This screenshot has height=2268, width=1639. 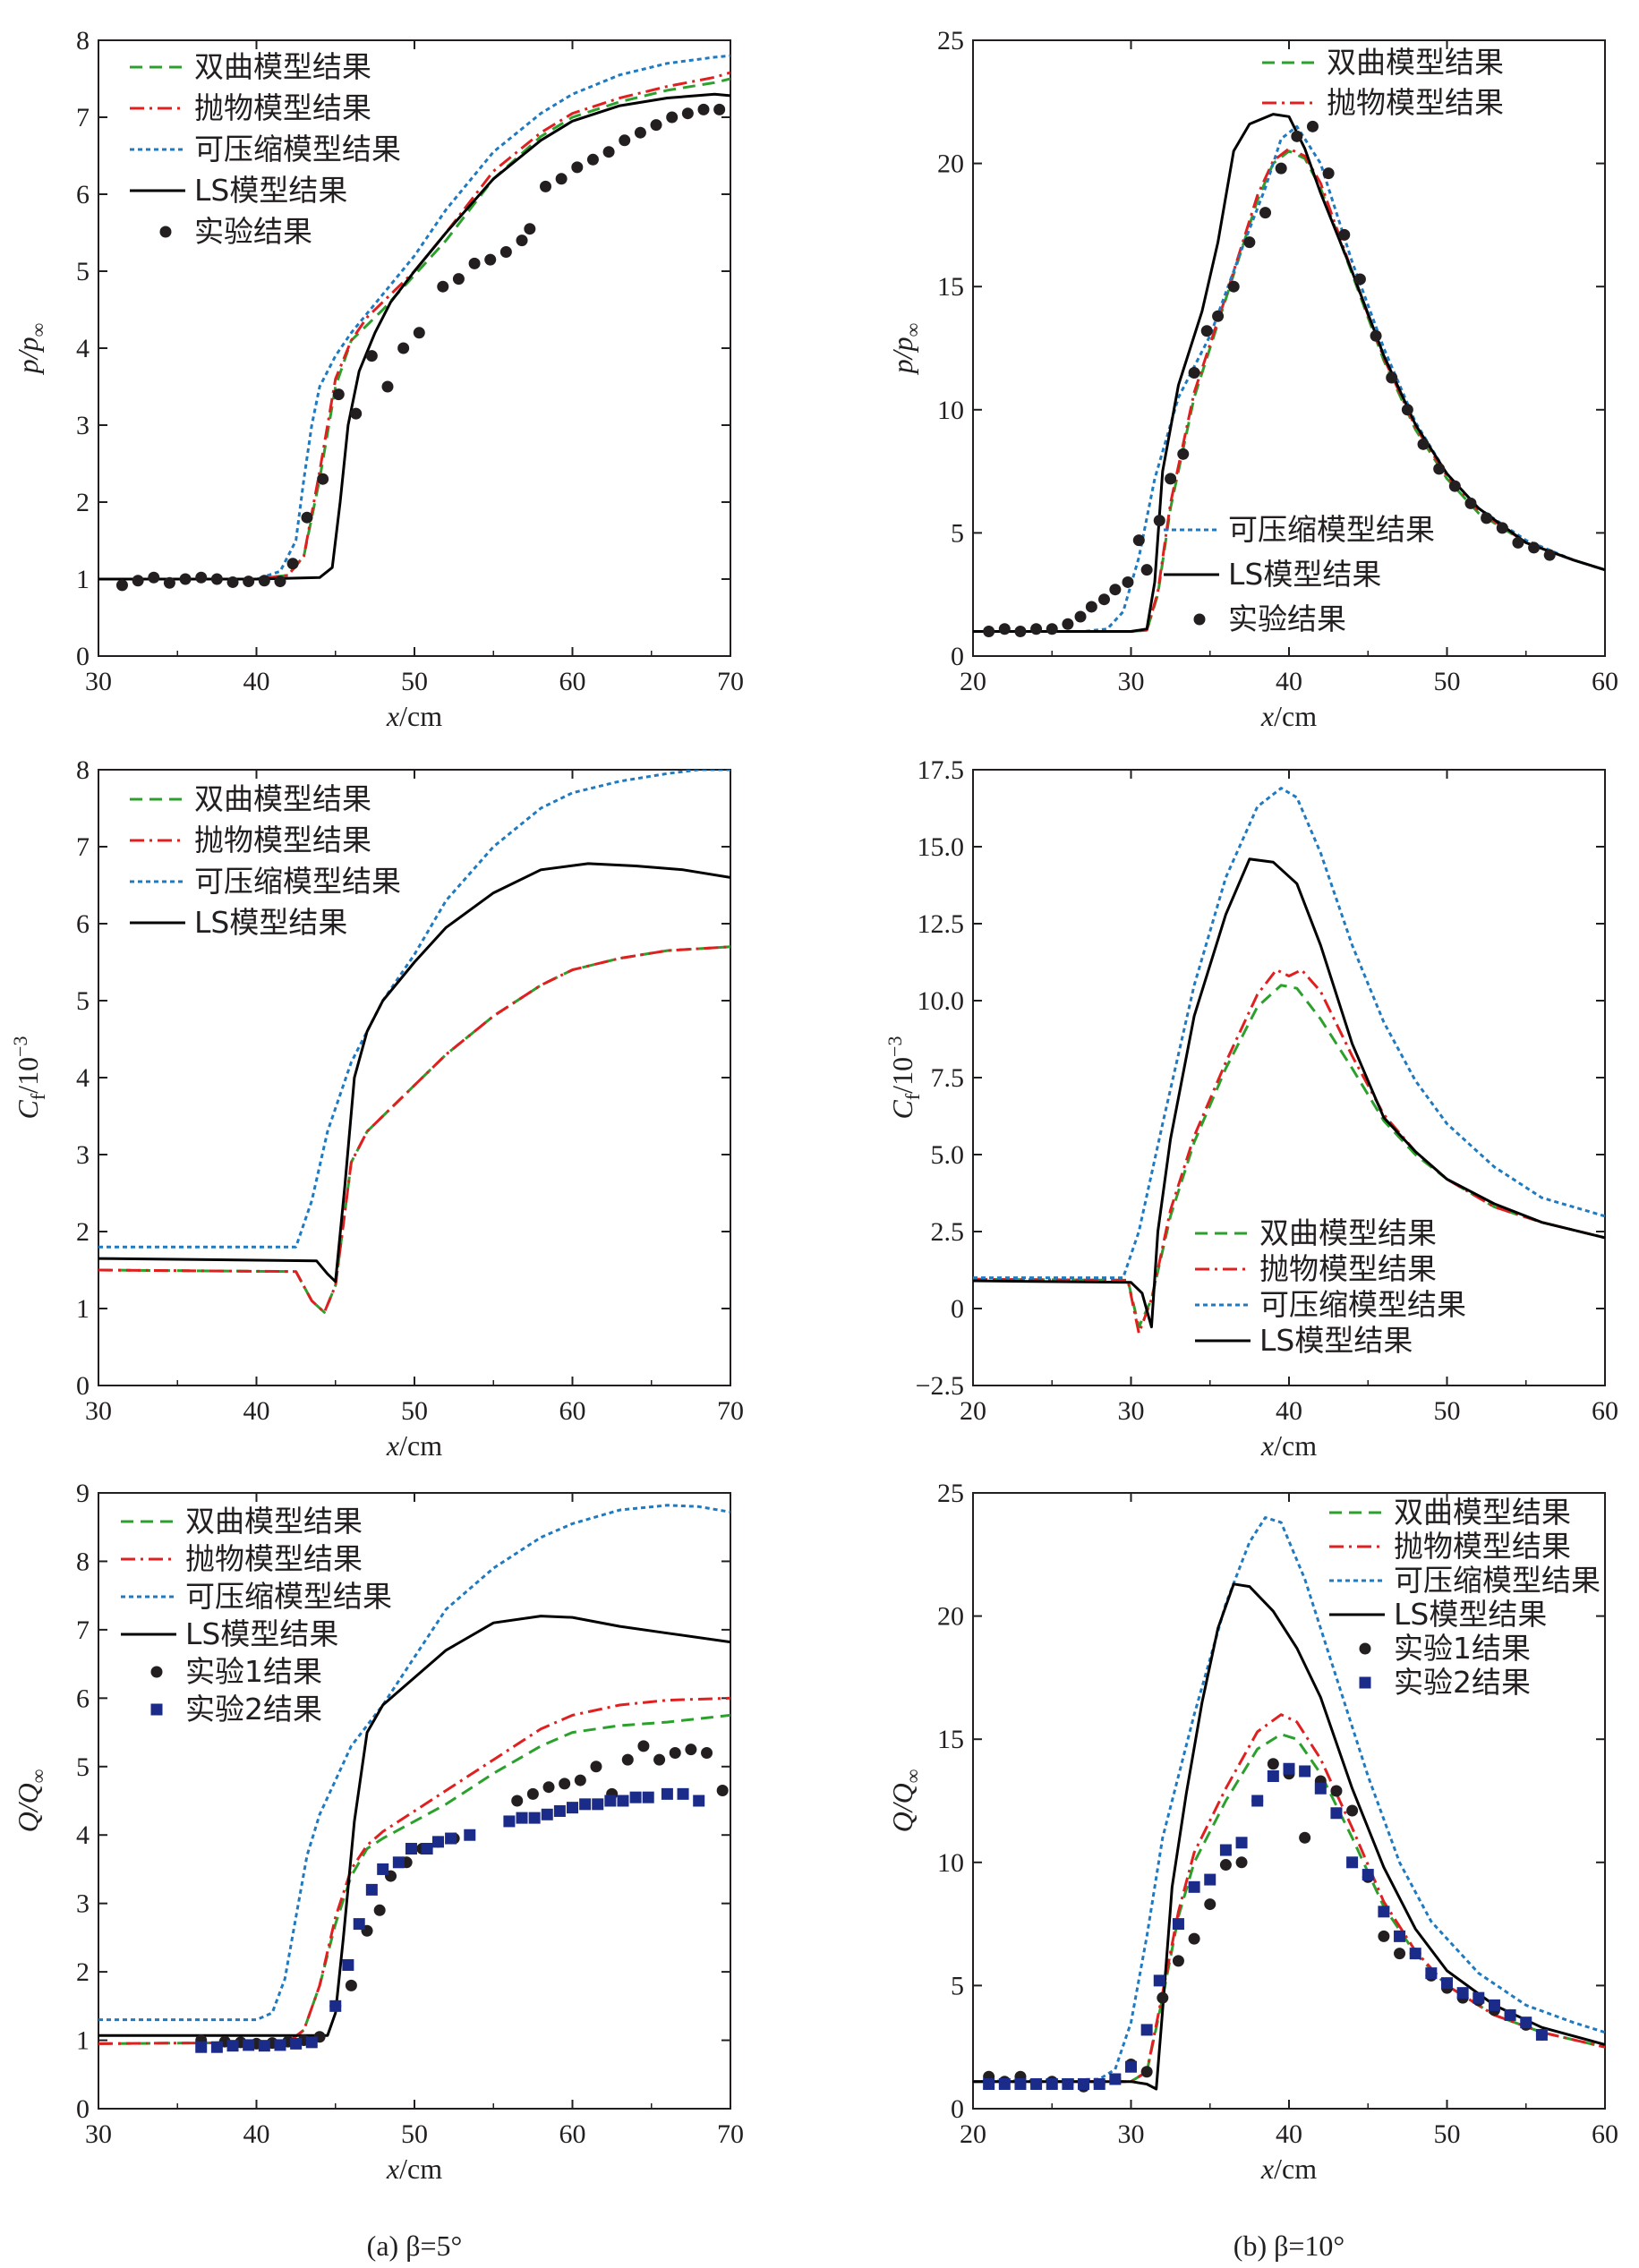 I want to click on x-tick-label: 30, so click(x=98, y=2134).